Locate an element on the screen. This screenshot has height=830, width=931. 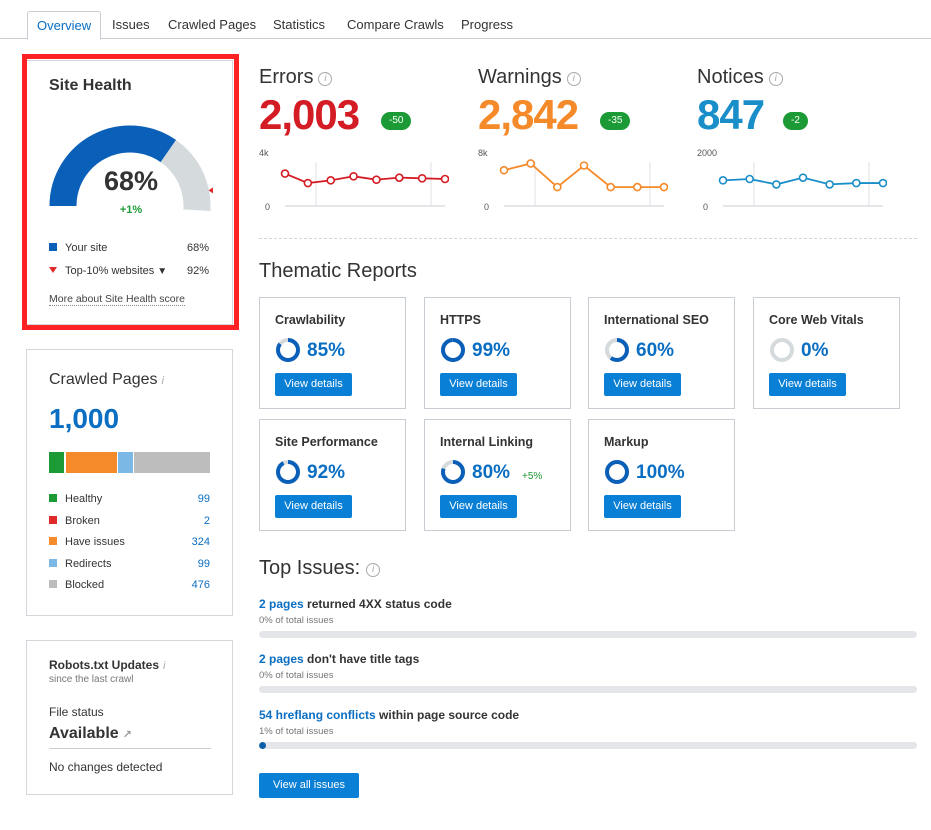
legend-top10-value: 92% is located at coordinates (197, 271).